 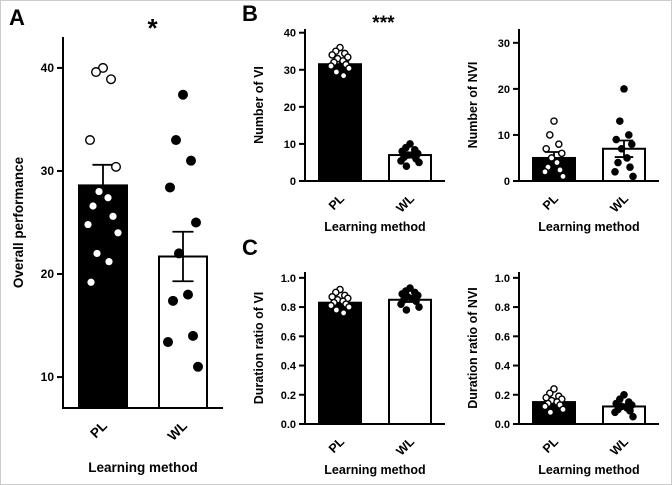 What do you see at coordinates (250, 13) in the screenshot?
I see `panel-label-b: B` at bounding box center [250, 13].